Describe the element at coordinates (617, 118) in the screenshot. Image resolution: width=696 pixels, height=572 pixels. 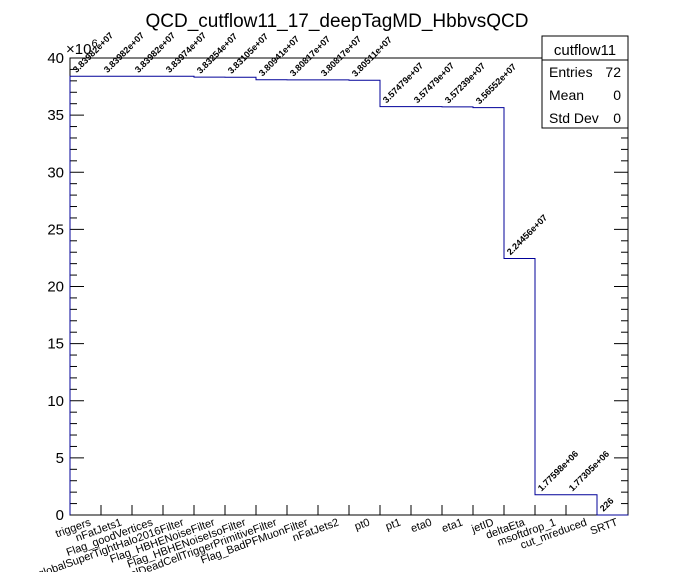
I see `stats-stddev-value: 0` at that location.